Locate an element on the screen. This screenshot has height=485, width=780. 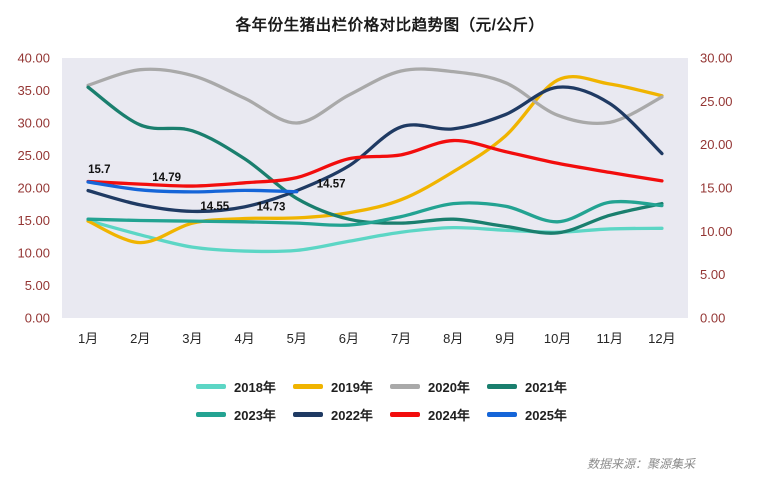
legend-item-2024年: 2024年 is located at coordinates (438, 414).